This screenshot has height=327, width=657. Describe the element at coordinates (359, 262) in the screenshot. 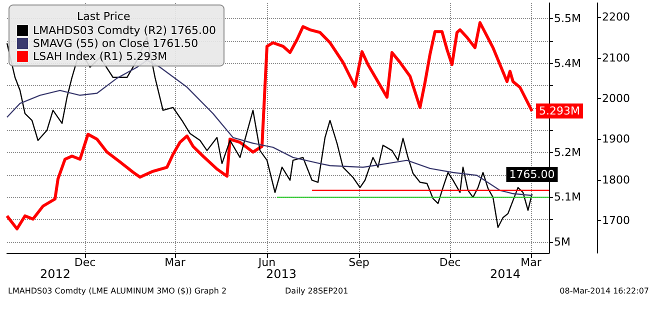

I see `x-tick-label: Sep` at that location.